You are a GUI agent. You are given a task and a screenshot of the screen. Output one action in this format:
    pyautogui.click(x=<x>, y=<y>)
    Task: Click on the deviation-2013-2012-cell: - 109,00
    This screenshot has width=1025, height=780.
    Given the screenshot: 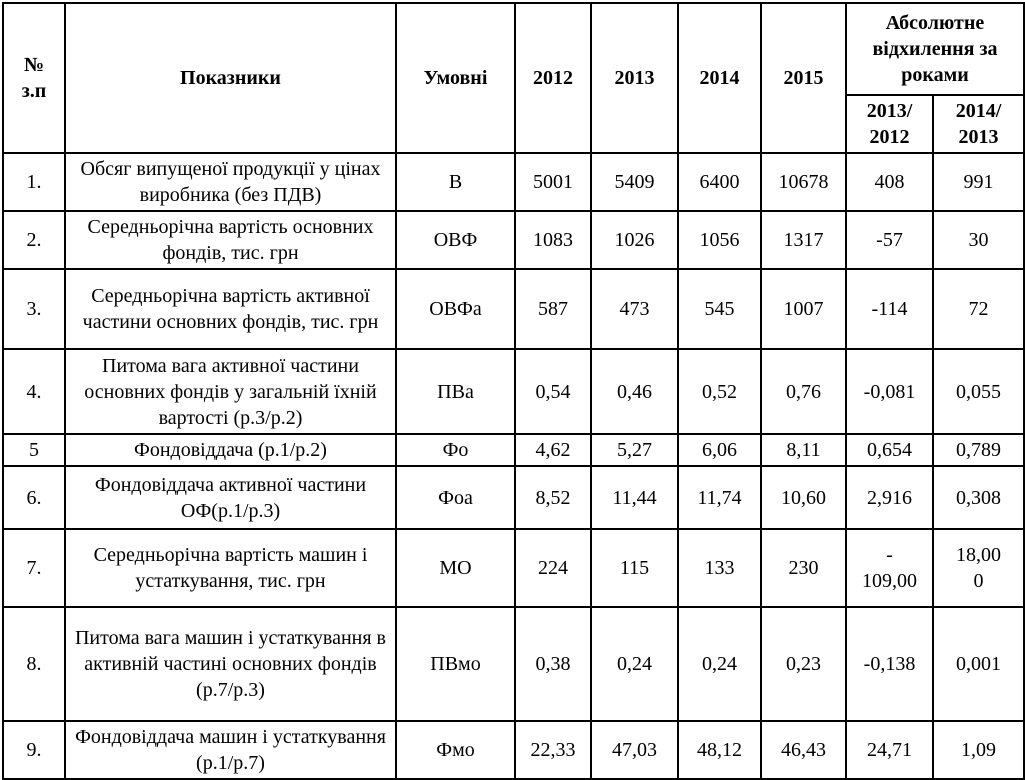 What is the action you would take?
    pyautogui.click(x=889, y=568)
    